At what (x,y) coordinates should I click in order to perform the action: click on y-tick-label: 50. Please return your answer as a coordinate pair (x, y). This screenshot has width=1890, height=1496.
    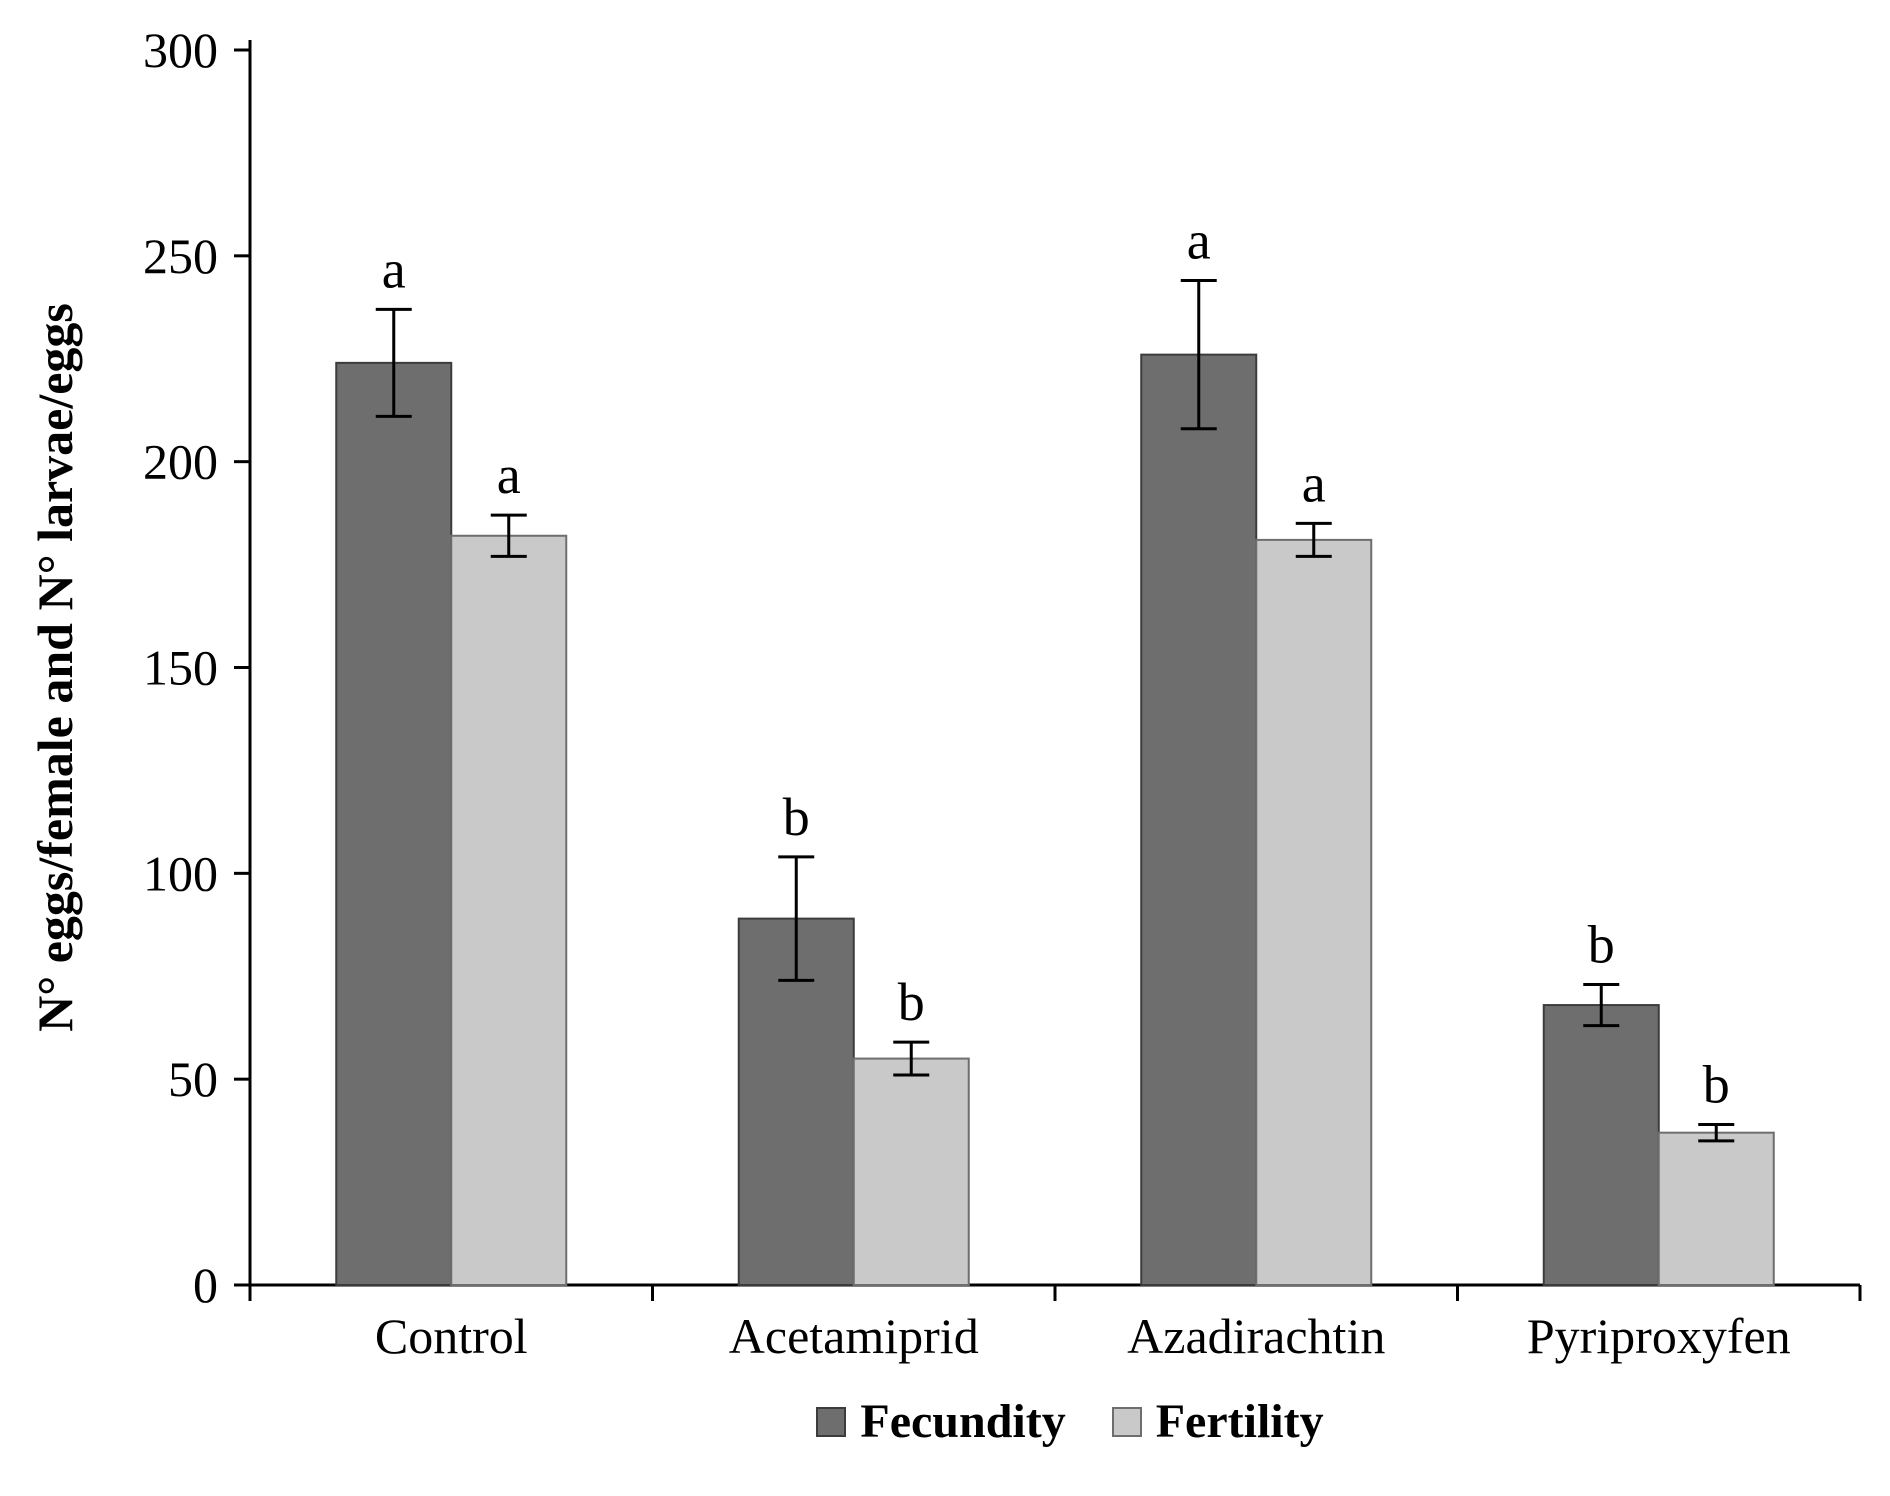
    Looking at the image, I should click on (193, 1079).